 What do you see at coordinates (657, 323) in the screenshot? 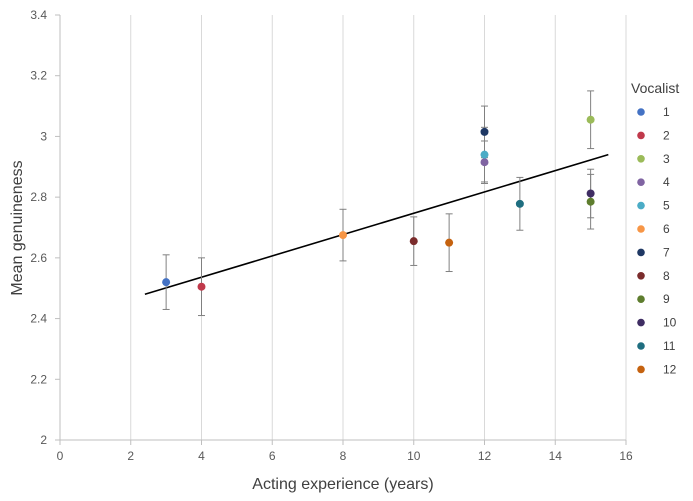
I see `legend-item-10: 10` at bounding box center [657, 323].